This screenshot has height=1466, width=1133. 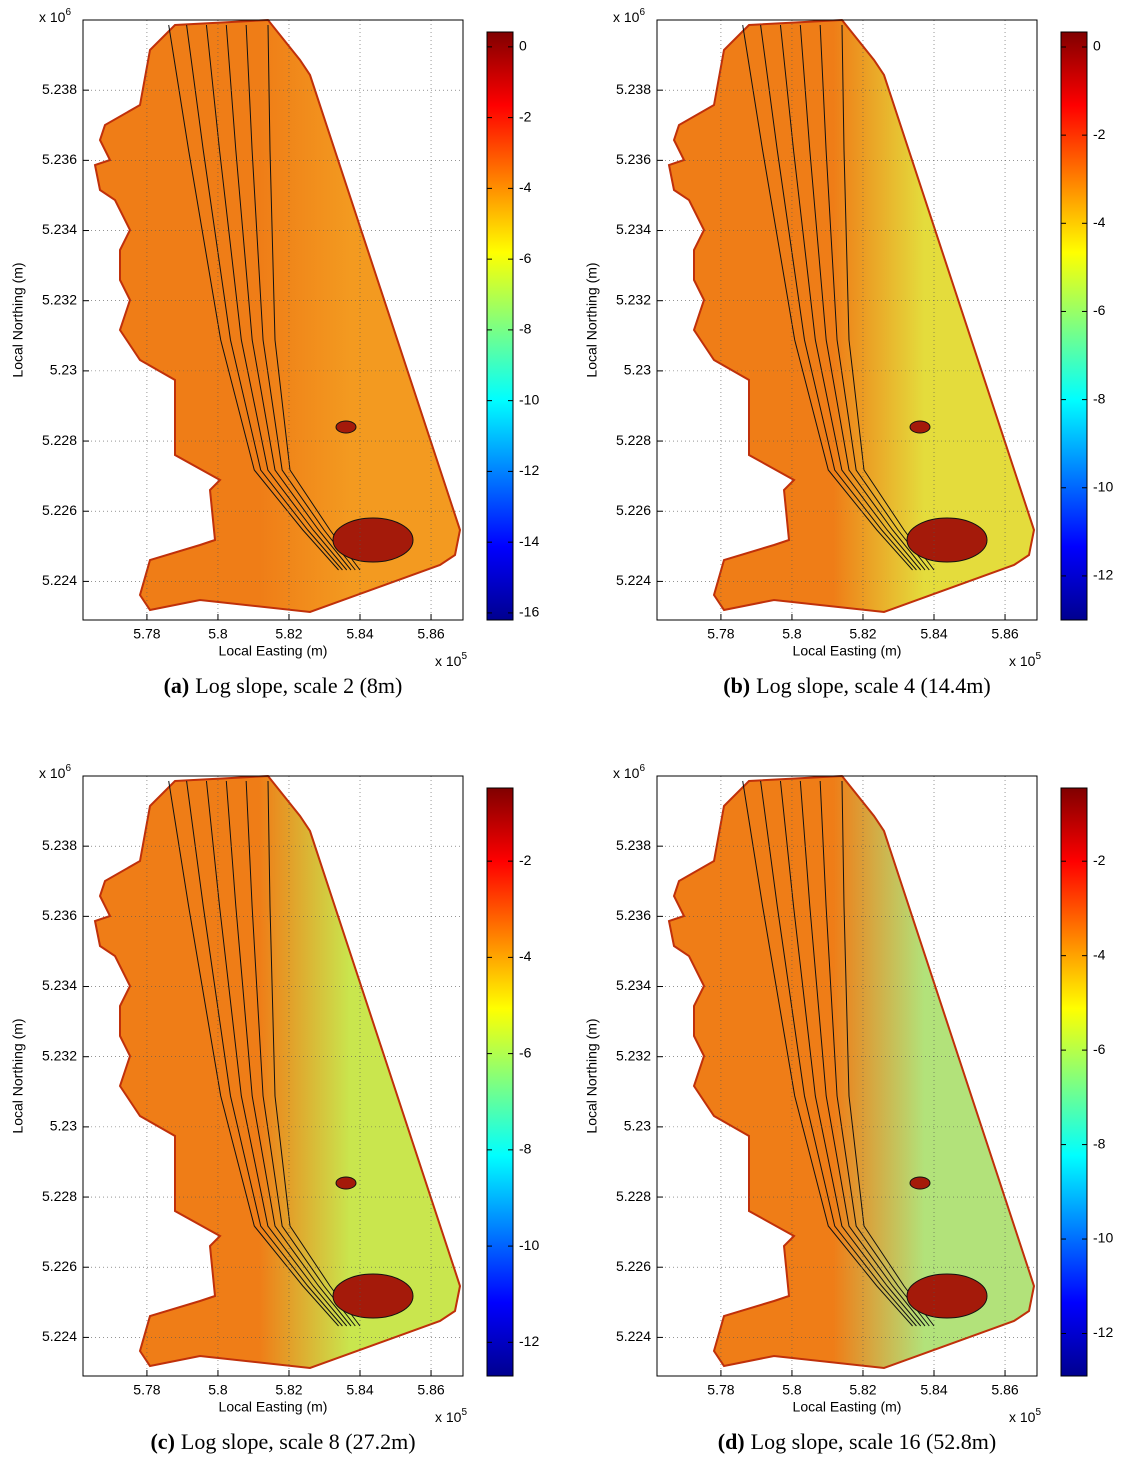 I want to click on caption: (c) Log slope, scale 8 (27.2m), so click(x=282, y=1441).